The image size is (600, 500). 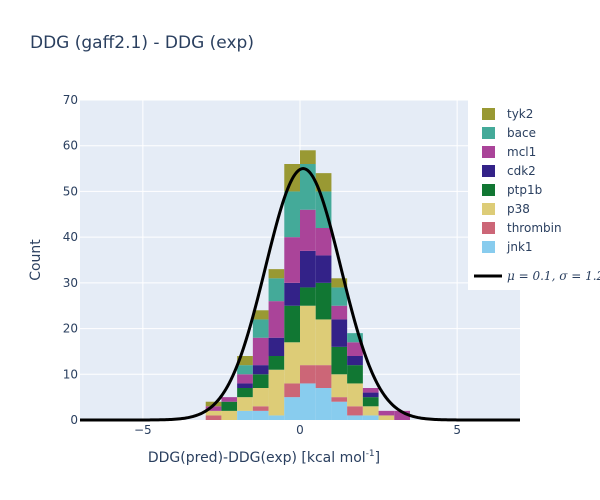 What do you see at coordinates (70, 191) in the screenshot?
I see `y-tick-label: 50` at bounding box center [70, 191].